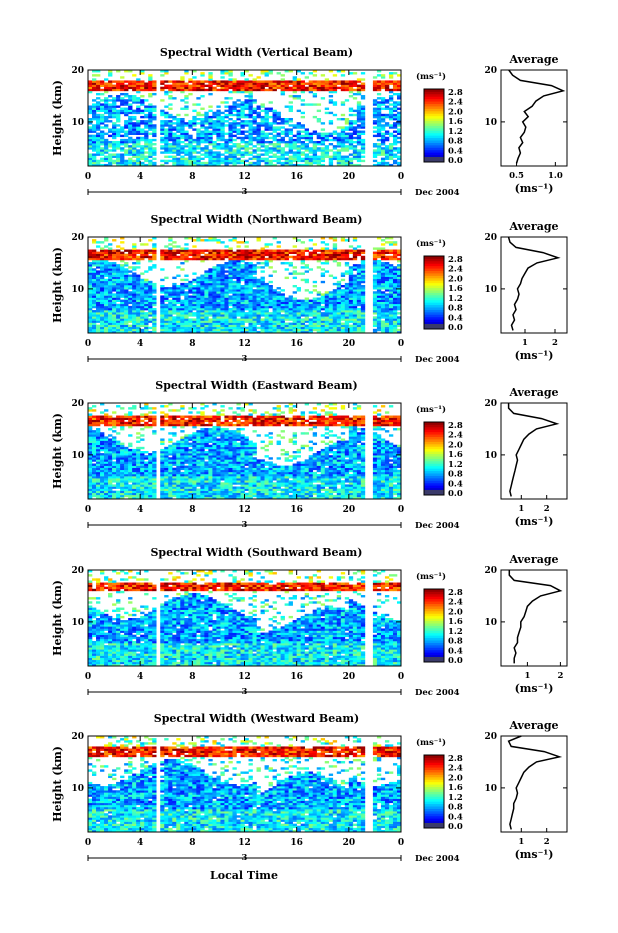 Image resolution: width=618 pixels, height=933 pixels. Describe the element at coordinates (140, 344) in the screenshot. I see `x-tick-label: 4` at that location.